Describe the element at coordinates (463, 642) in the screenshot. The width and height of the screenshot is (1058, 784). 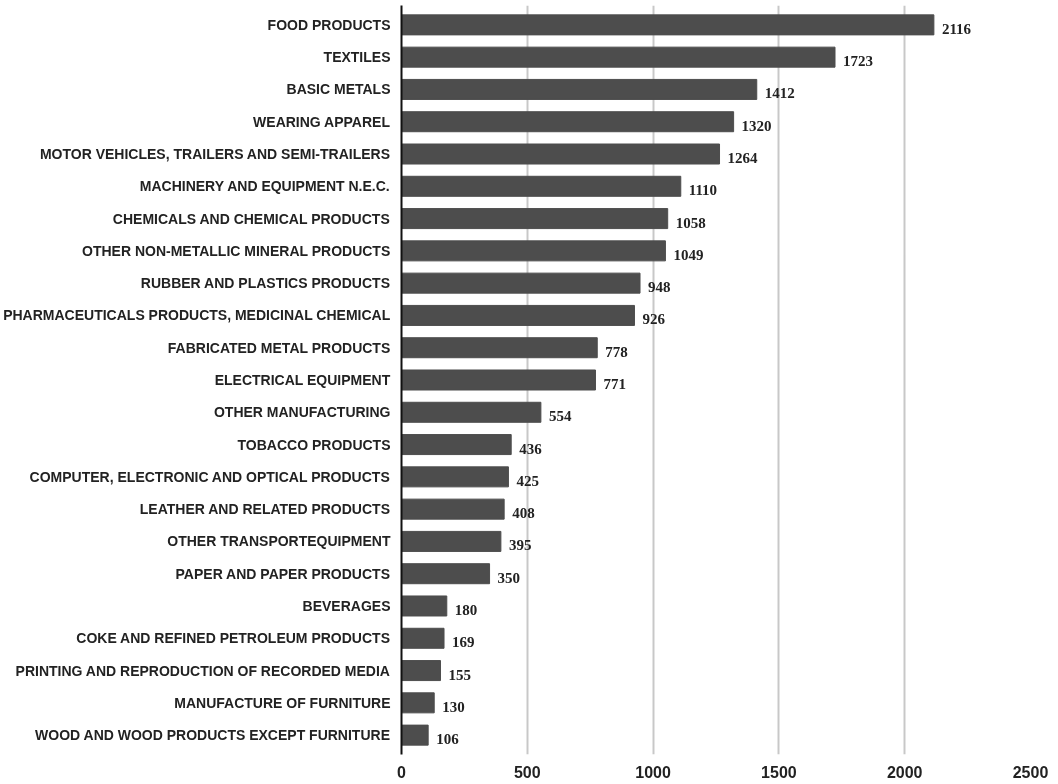
I see `data-label: 169` at that location.